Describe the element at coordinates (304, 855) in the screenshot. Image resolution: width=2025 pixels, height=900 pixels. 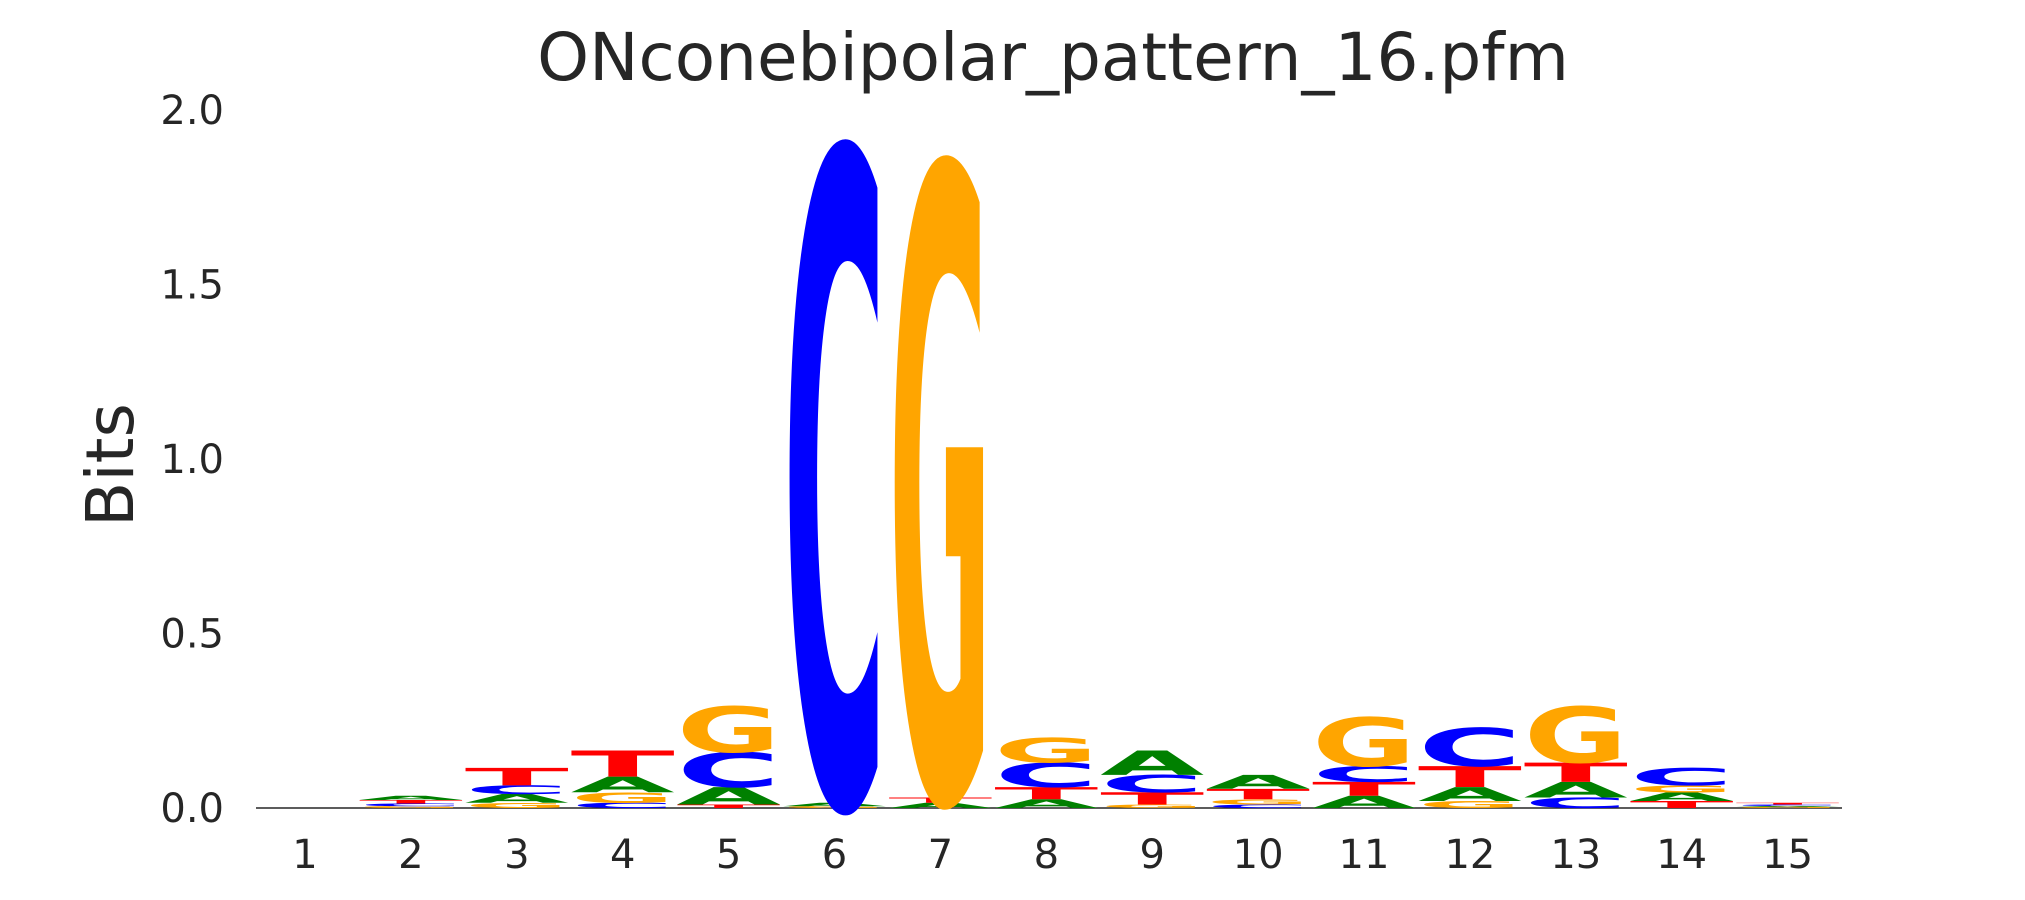
I see `x-tick-label: 1` at that location.